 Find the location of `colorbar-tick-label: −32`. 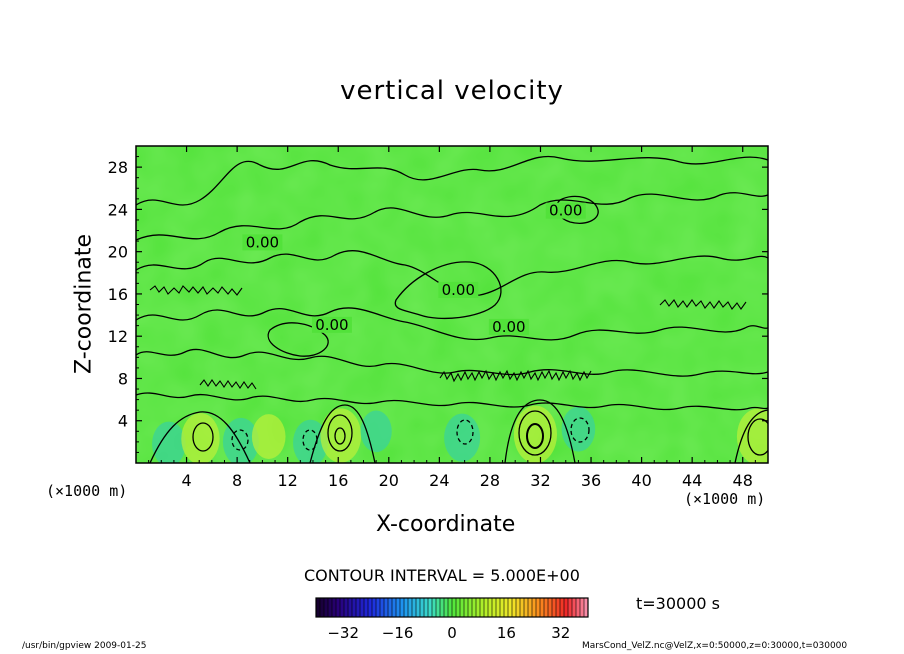

colorbar-tick-label: −32 is located at coordinates (343, 633).